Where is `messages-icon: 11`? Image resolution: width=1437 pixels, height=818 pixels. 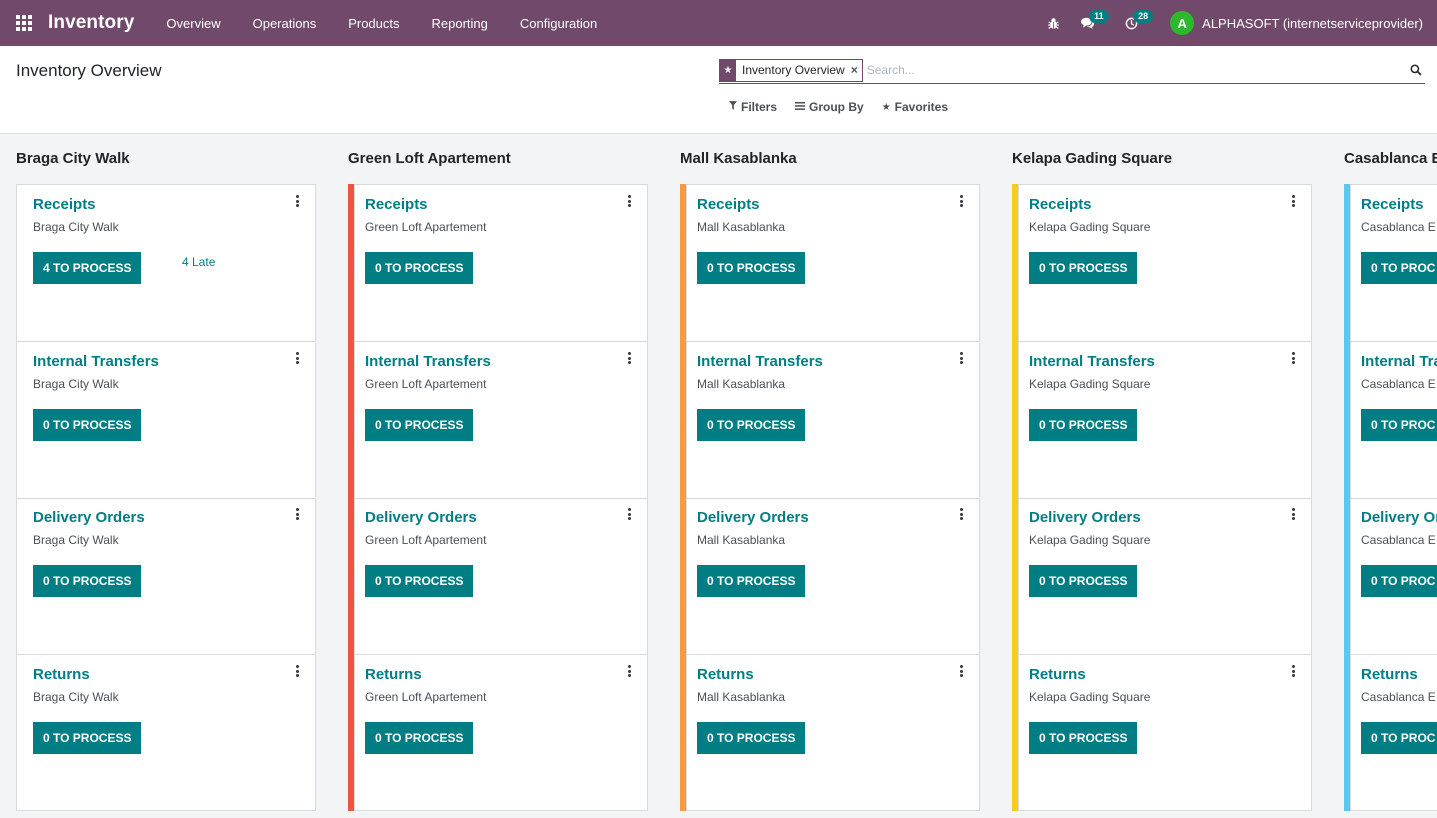
messages-icon: 11 is located at coordinates (1090, 23).